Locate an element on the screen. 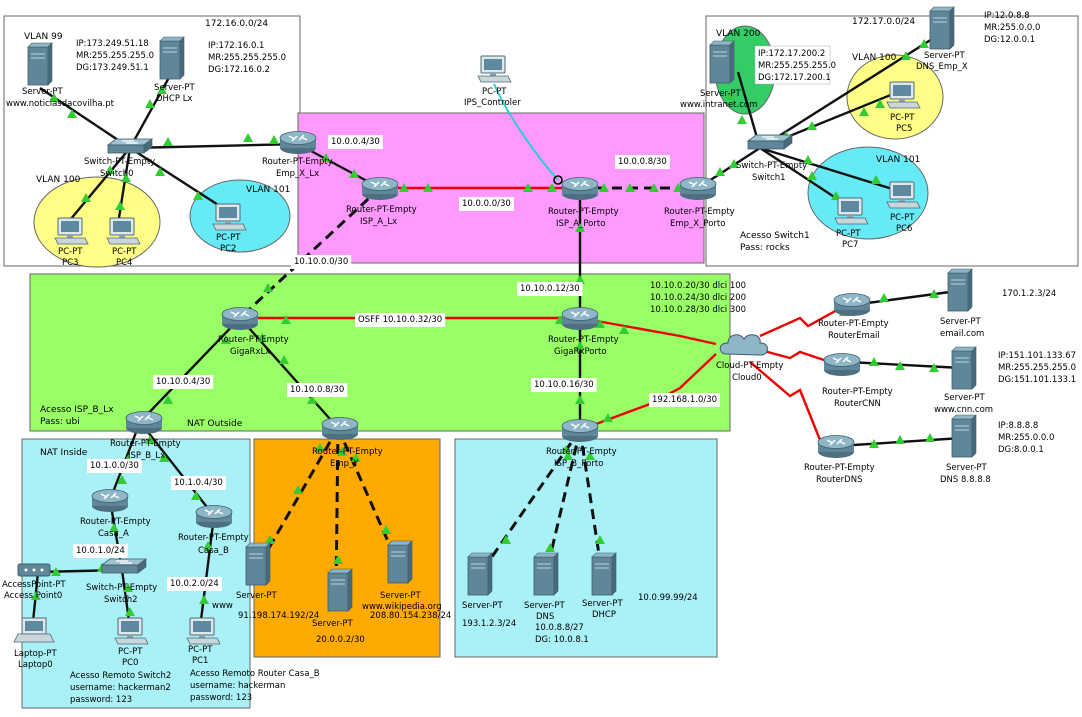  svg-text: Switch-PT-Empty is located at coordinates (771, 166).